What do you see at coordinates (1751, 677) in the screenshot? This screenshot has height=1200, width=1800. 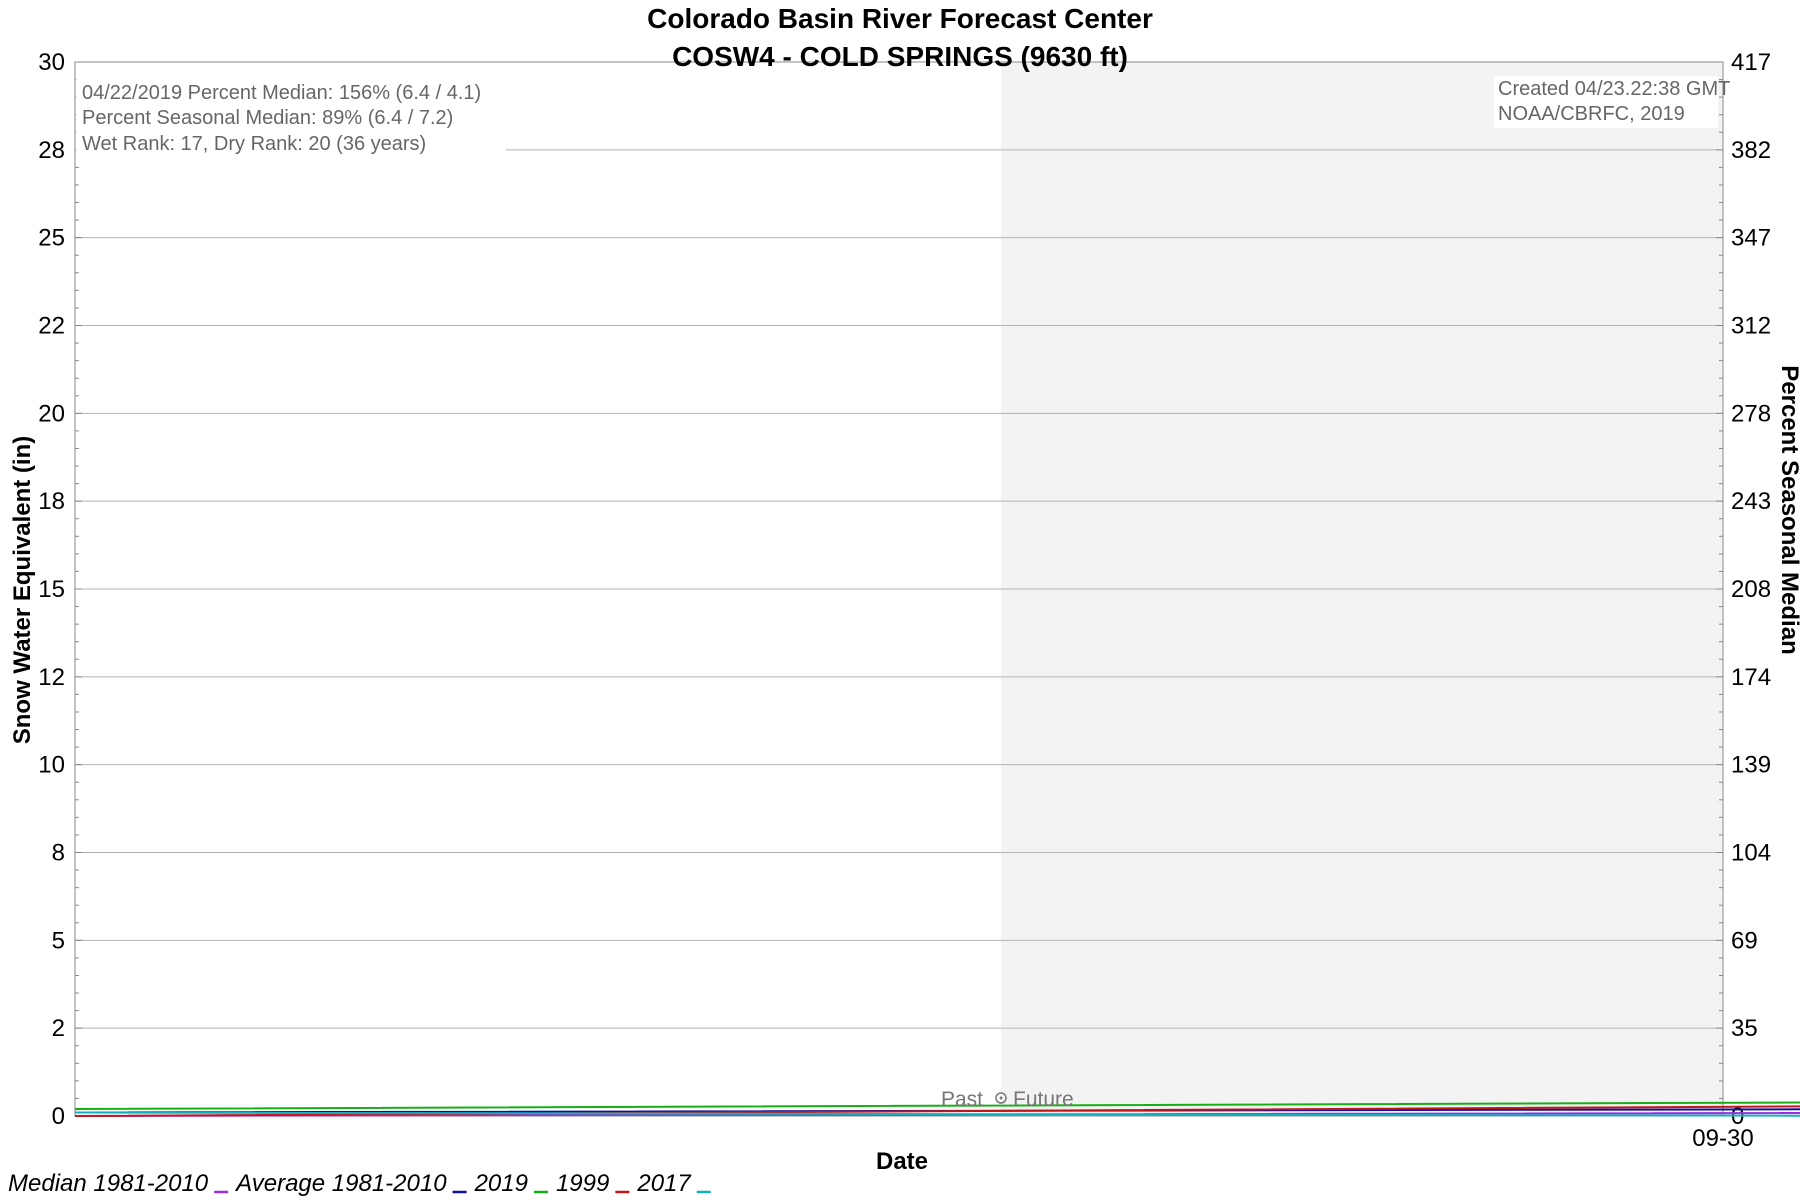 I see `y-right-tick-label: 174` at bounding box center [1751, 677].